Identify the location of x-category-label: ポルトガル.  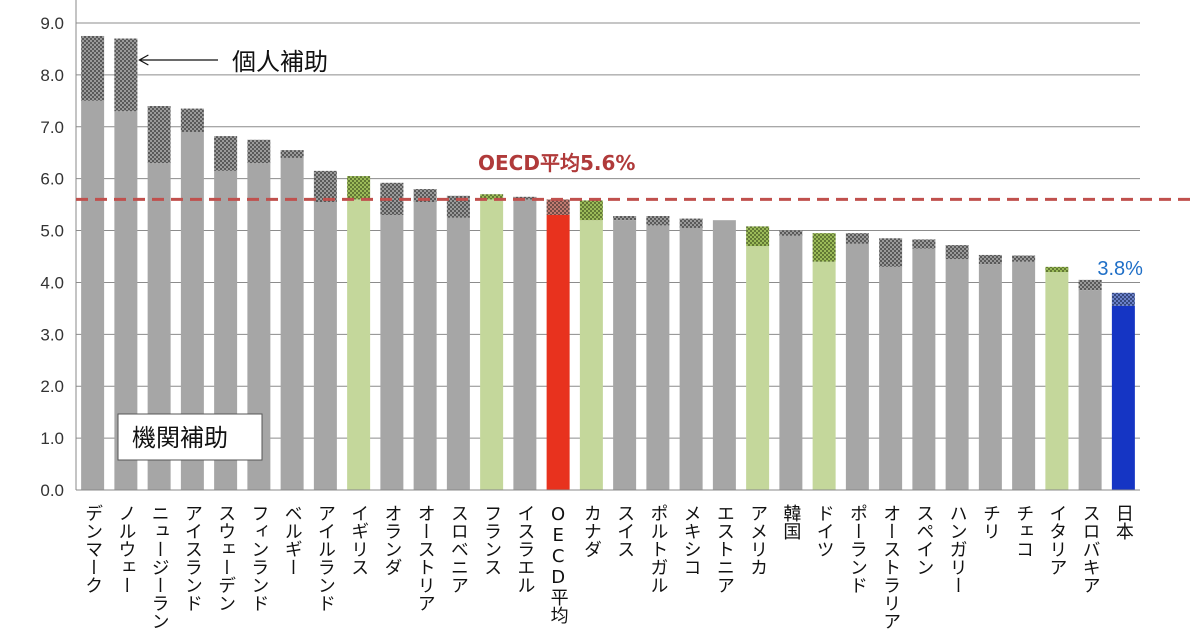
(657, 549).